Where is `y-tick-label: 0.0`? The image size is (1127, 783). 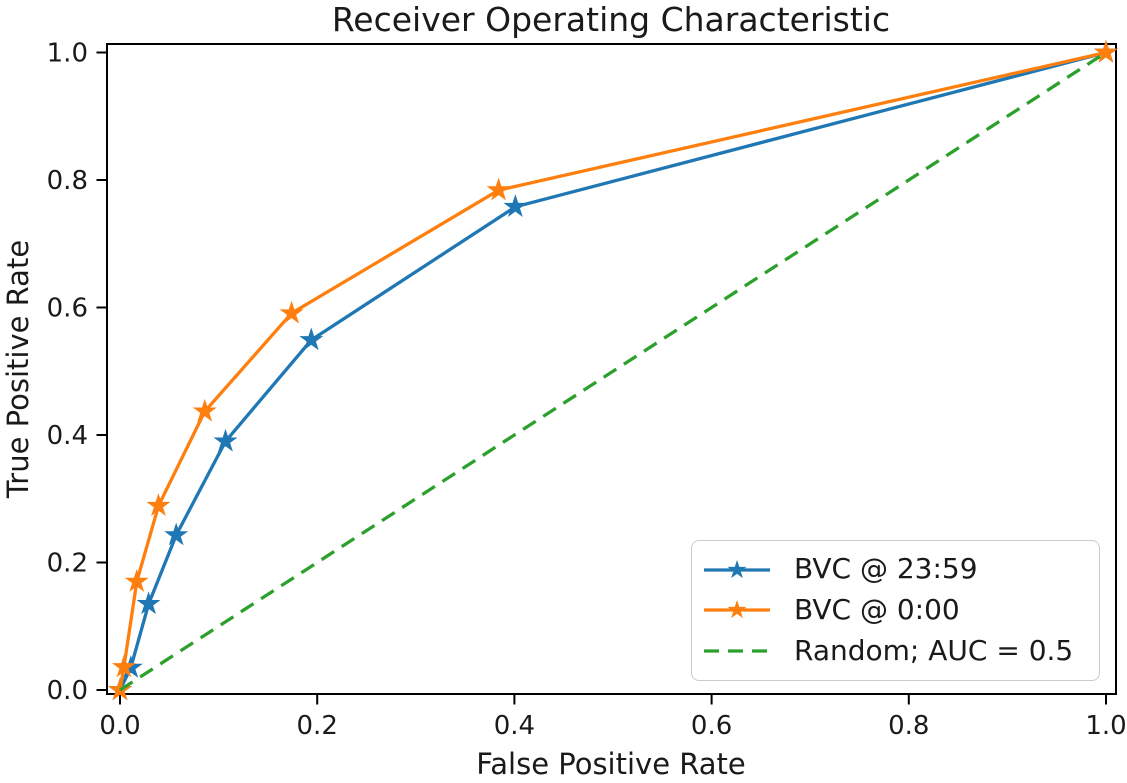
y-tick-label: 0.0 is located at coordinates (67, 691).